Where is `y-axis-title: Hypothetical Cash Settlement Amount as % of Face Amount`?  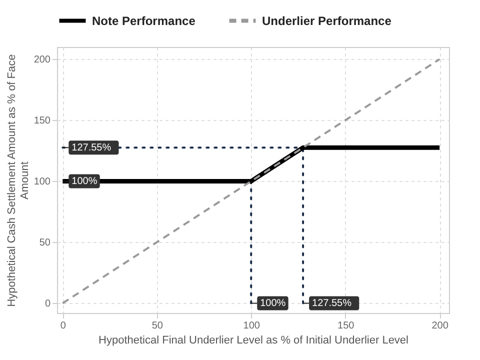
y-axis-title: Hypothetical Cash Settlement Amount as % of Face Amount is located at coordinates (18, 180).